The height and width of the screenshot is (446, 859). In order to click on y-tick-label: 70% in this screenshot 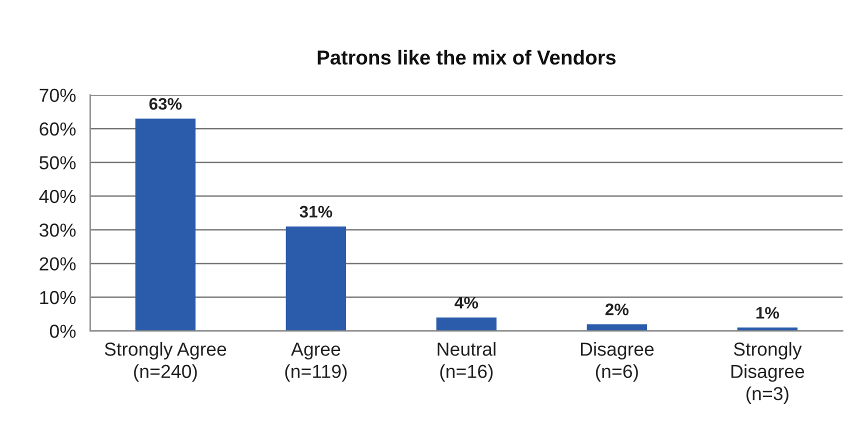, I will do `click(58, 95)`.